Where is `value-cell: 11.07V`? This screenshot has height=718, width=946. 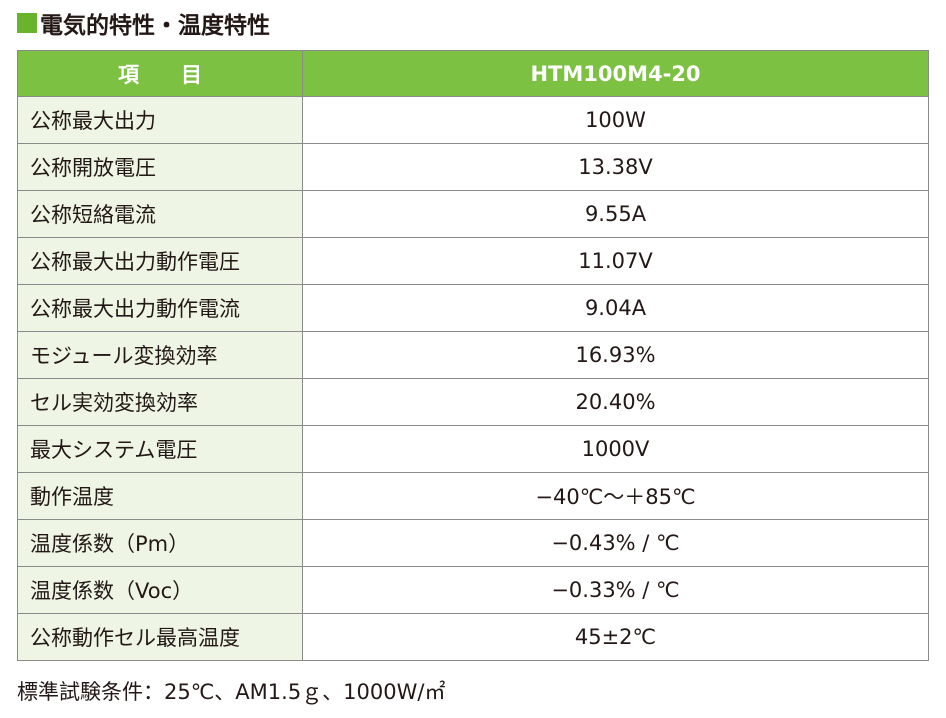 value-cell: 11.07V is located at coordinates (615, 261).